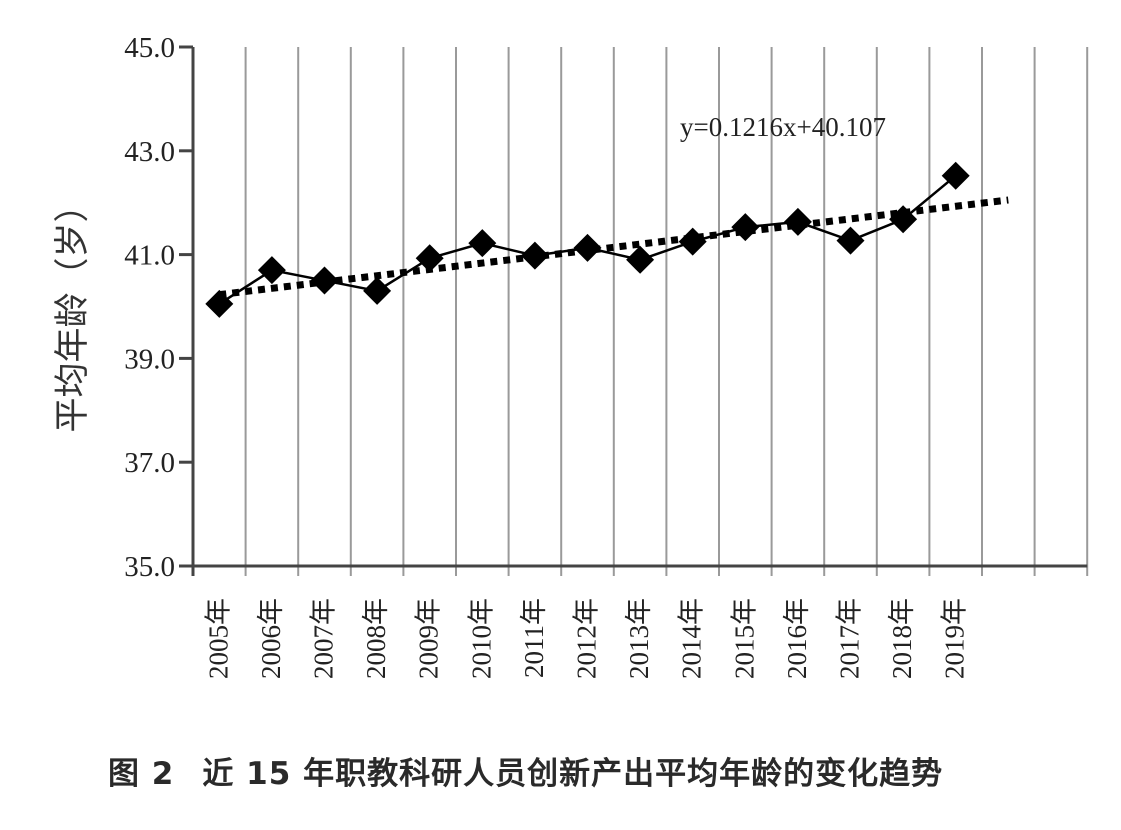  Describe the element at coordinates (902, 638) in the screenshot. I see `x-tick-label: 2018年` at that location.